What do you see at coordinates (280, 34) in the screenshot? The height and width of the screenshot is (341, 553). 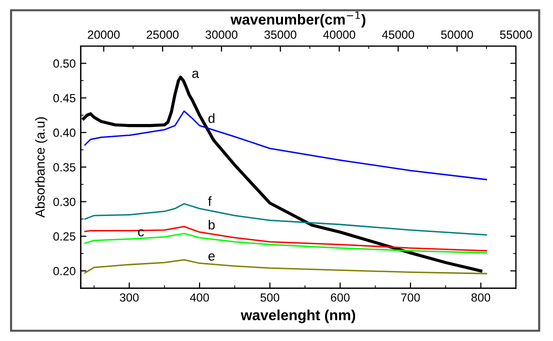 I see `x2-tick-label: 35000` at bounding box center [280, 34].